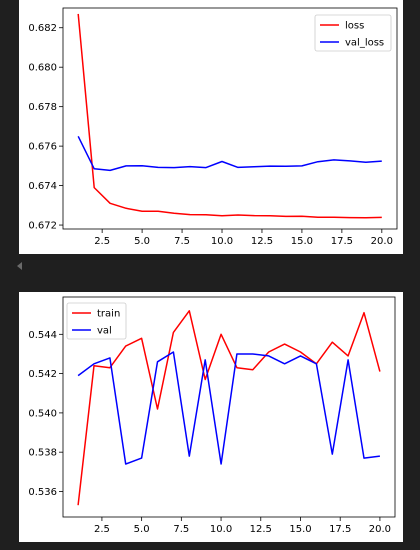 This screenshot has height=550, width=420. What do you see at coordinates (19, 266) in the screenshot?
I see `collapse-arrow-icon` at bounding box center [19, 266].